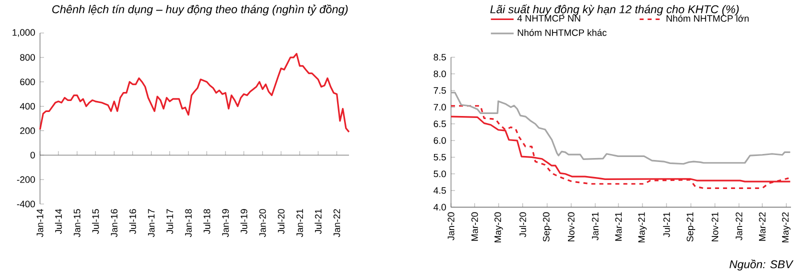 This screenshot has height=280, width=810. Describe the element at coordinates (58, 221) in the screenshot. I see `x-tick-label: Jul-14` at that location.